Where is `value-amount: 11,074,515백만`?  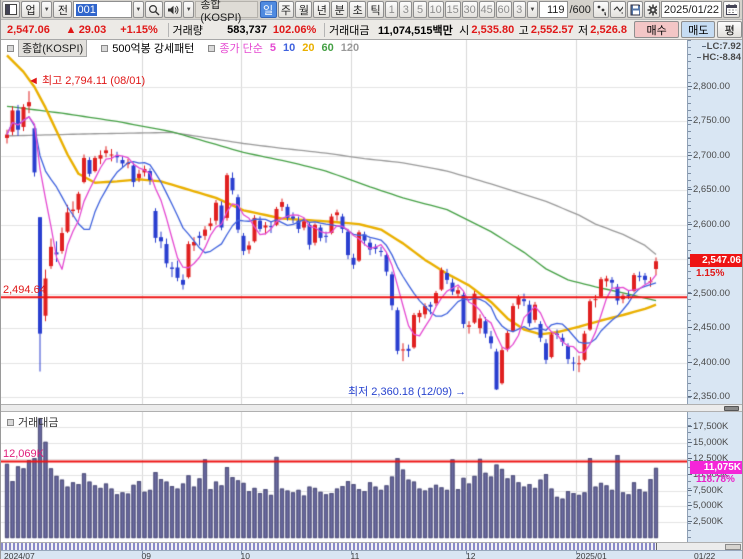
value-amount: 11,074,515백만 is located at coordinates (415, 30).